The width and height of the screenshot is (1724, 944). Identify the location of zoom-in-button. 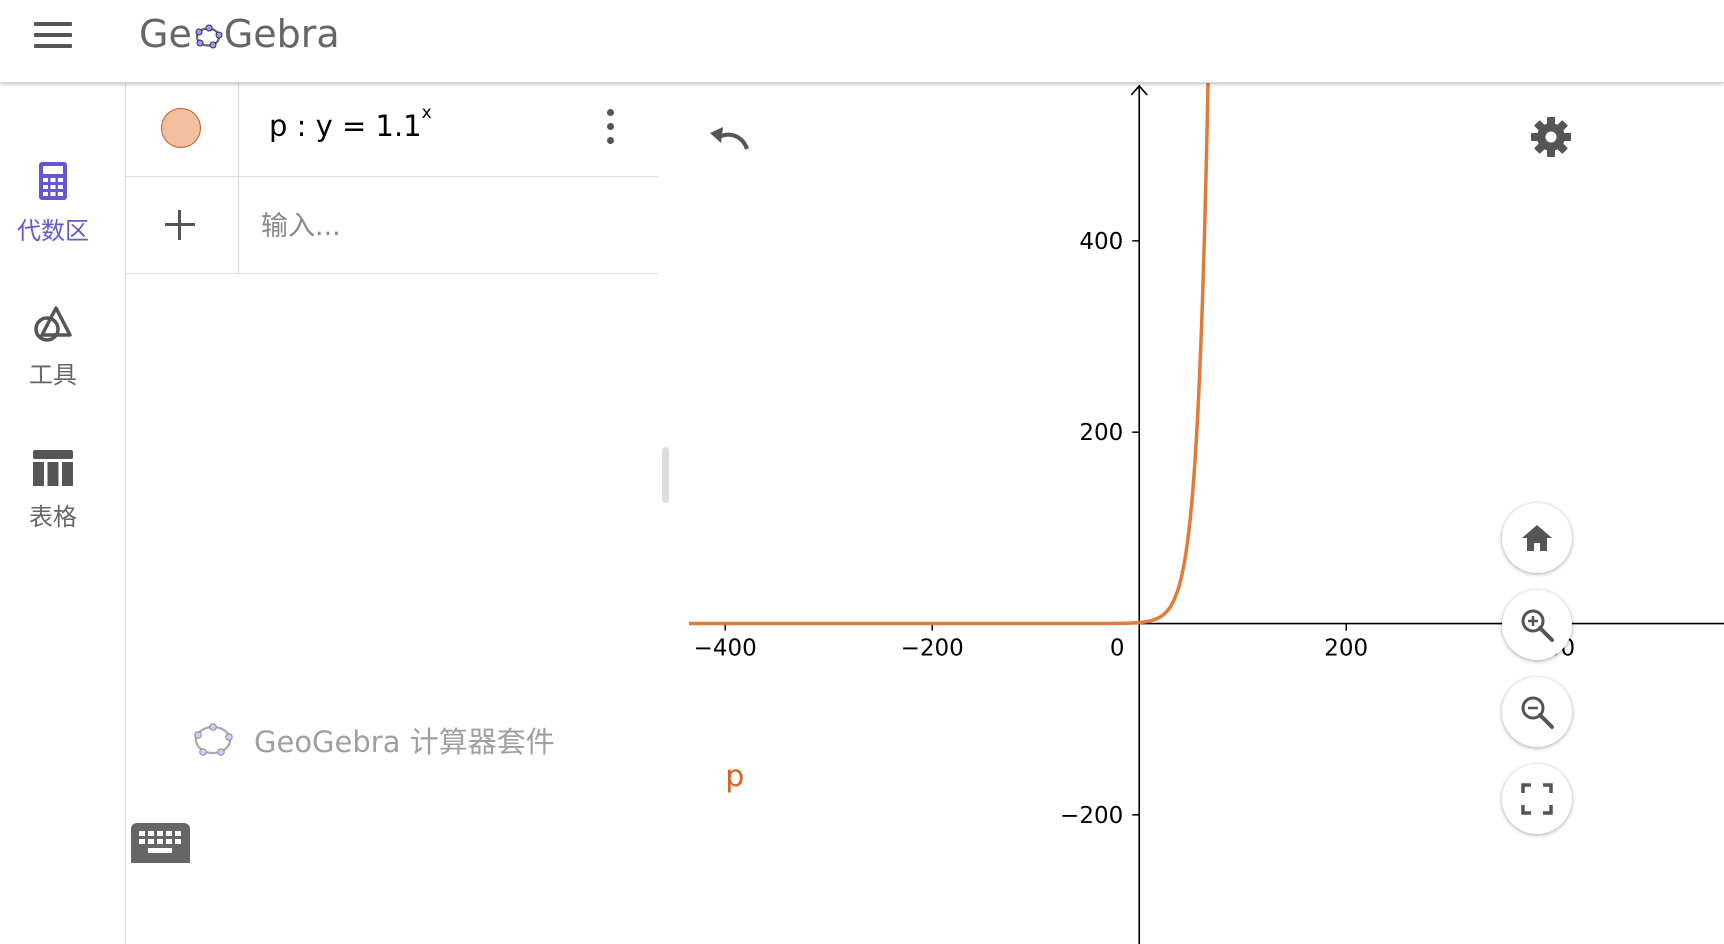
(1537, 625).